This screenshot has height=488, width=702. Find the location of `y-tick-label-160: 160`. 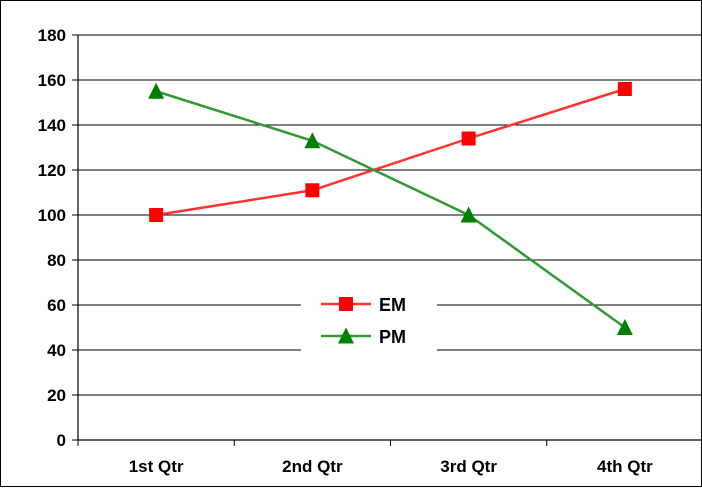

y-tick-label-160: 160 is located at coordinates (52, 80).